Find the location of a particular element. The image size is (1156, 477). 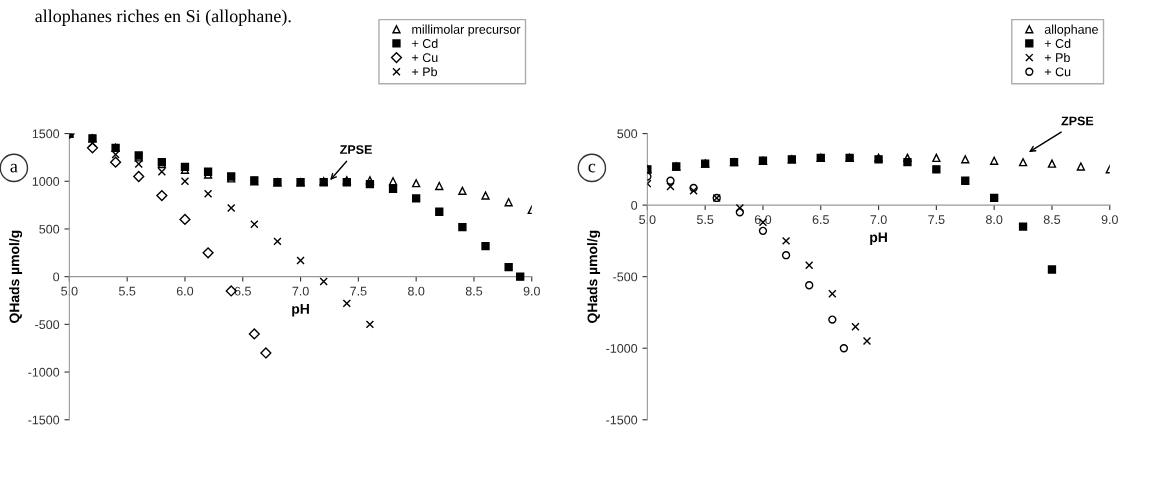

annotation: ZPSE is located at coordinates (356, 149).